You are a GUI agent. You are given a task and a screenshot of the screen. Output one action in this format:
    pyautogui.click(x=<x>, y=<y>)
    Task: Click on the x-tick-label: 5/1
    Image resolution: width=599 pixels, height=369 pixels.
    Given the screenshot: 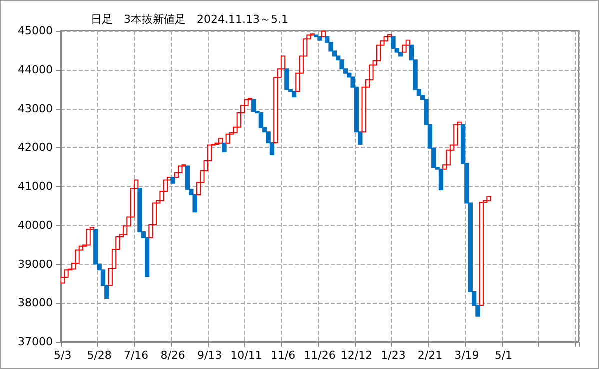 What is the action you would take?
    pyautogui.click(x=503, y=355)
    